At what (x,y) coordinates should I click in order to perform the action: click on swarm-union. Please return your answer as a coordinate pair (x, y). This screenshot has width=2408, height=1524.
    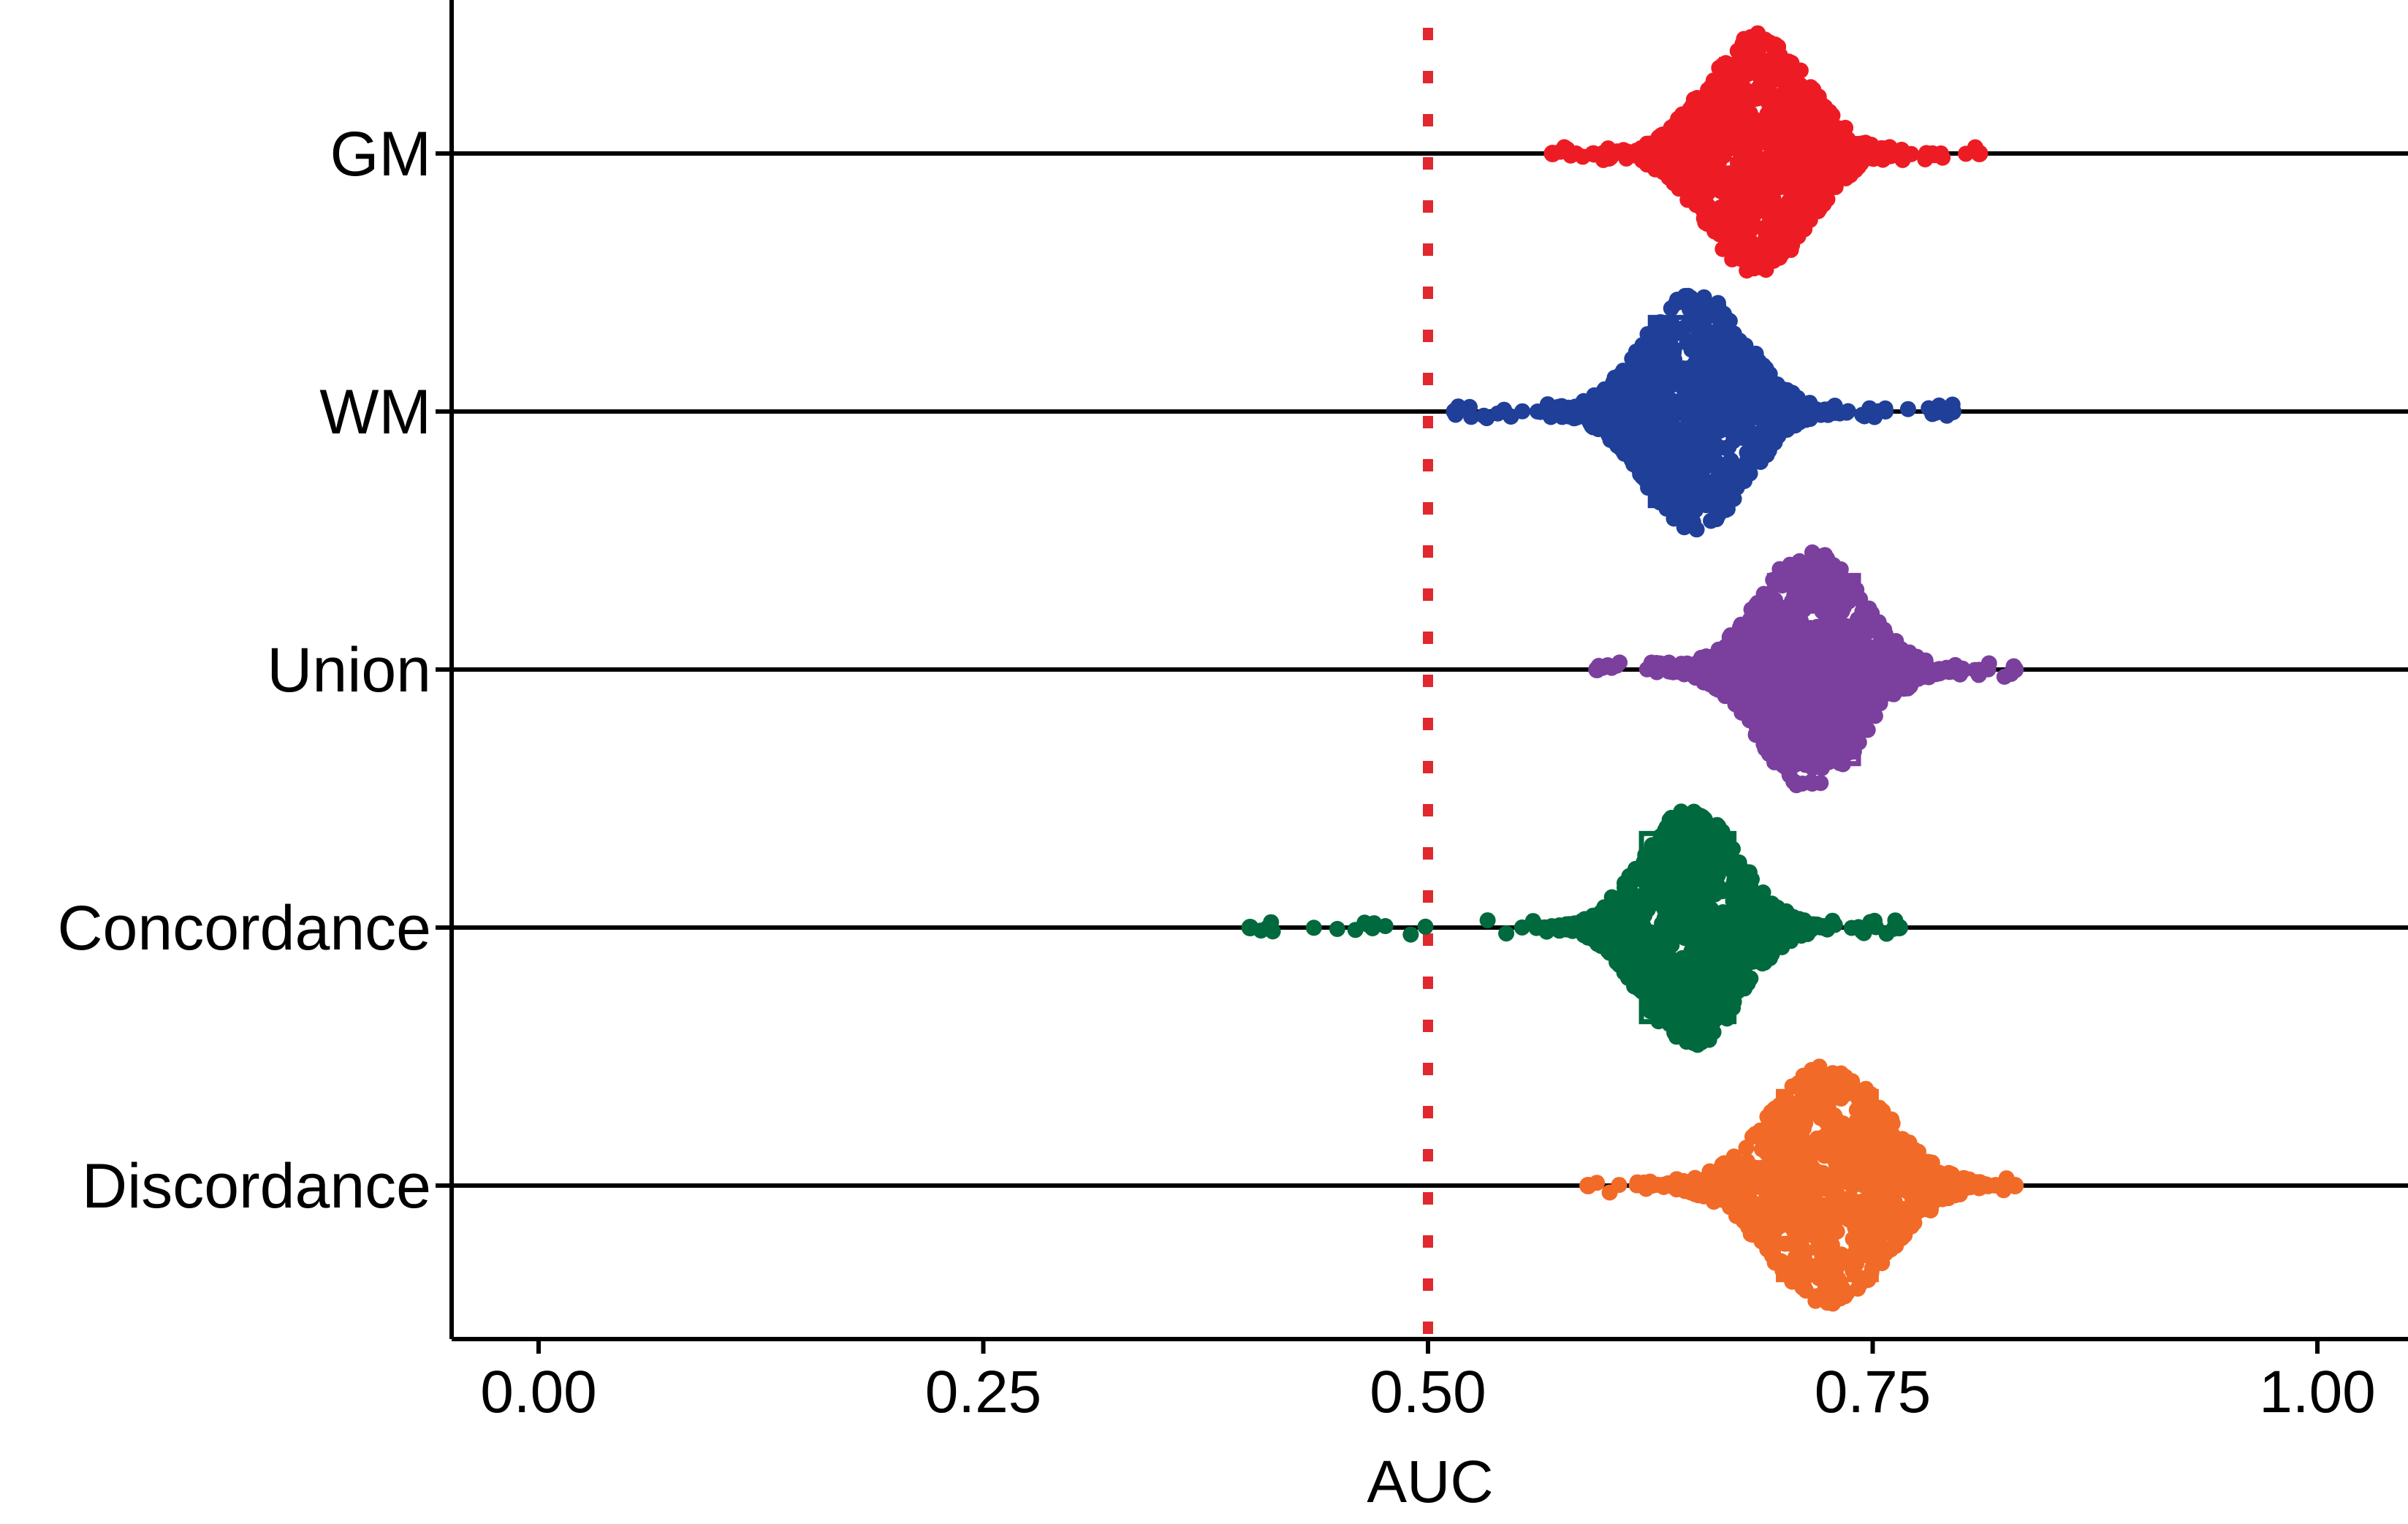
    Looking at the image, I should click on (1806, 669).